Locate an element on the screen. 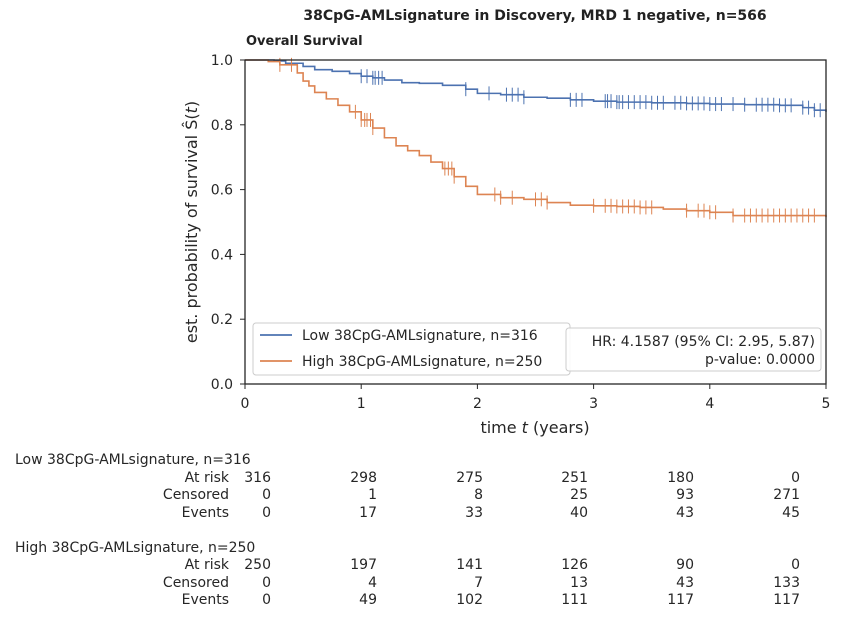  y-tick-label: 0.2 is located at coordinates (222, 320).